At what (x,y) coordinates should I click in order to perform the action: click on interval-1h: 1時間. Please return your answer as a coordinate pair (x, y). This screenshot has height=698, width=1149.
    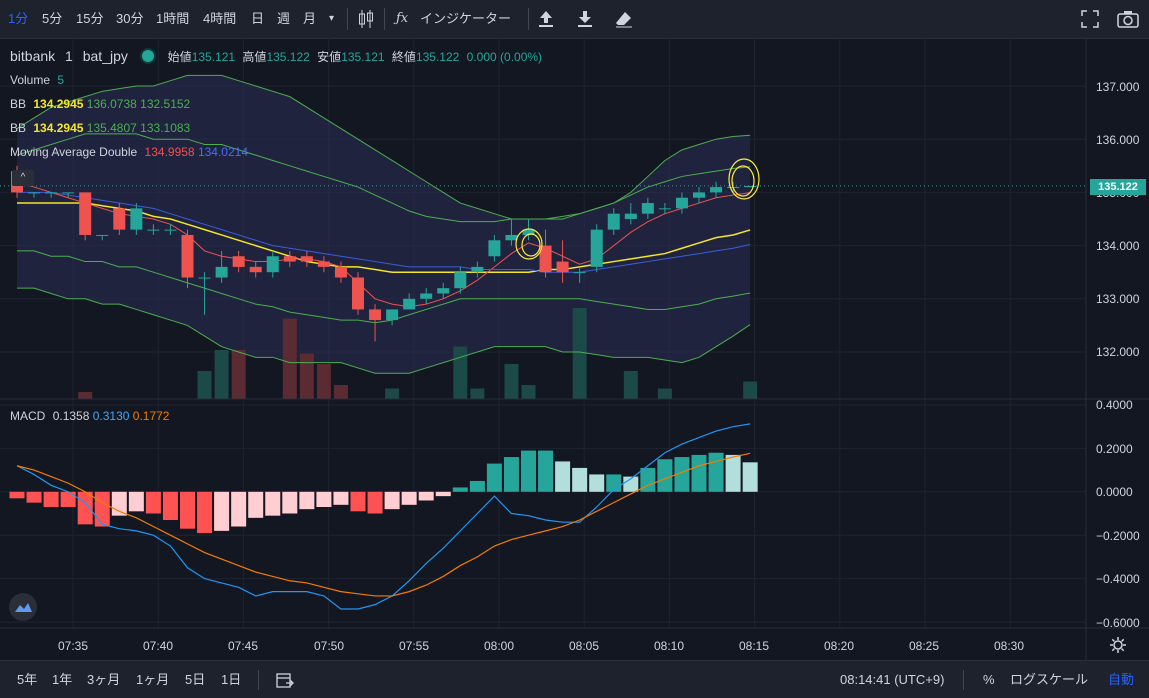
    Looking at the image, I should click on (173, 18).